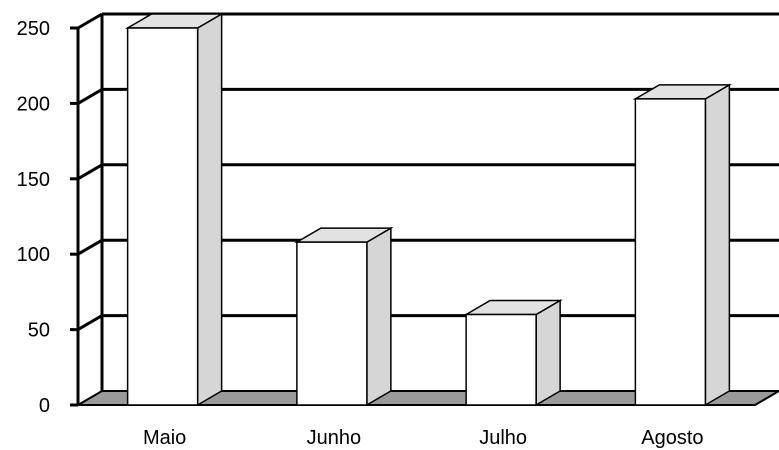  Describe the element at coordinates (87, 210) in the screenshot. I see `y-axis` at that location.